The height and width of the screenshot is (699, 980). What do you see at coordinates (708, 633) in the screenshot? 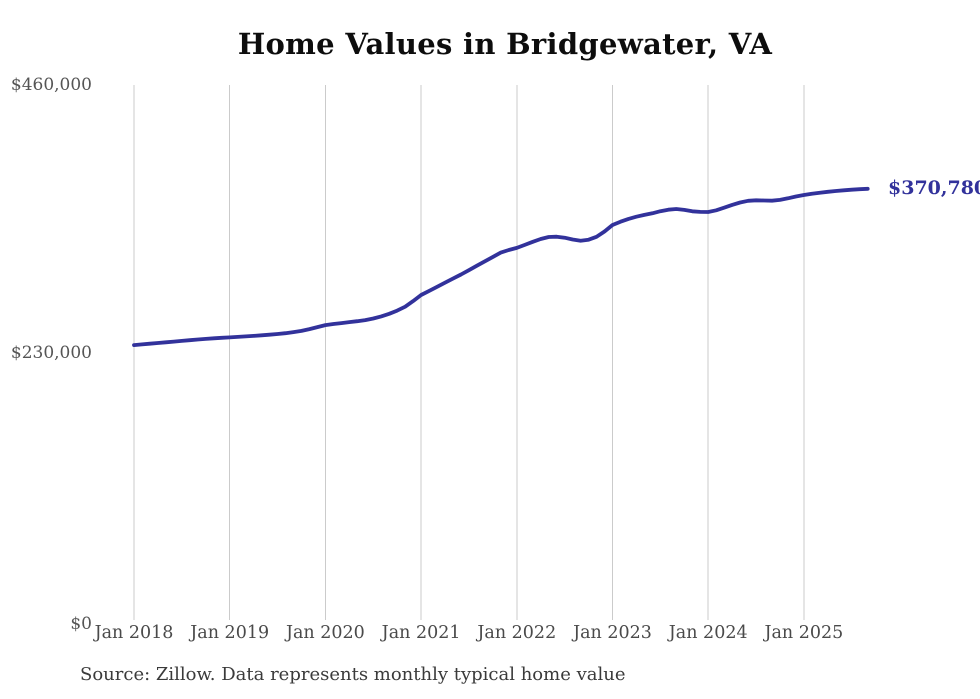
I see `x-tick-label: Jan 2024` at bounding box center [708, 633].